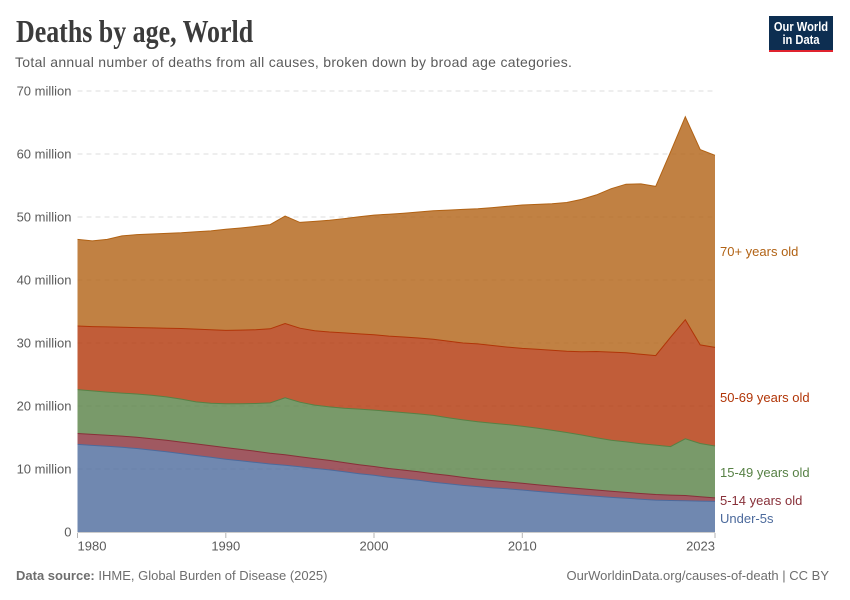  Describe the element at coordinates (700, 546) in the screenshot. I see `svg-text: 2023` at that location.